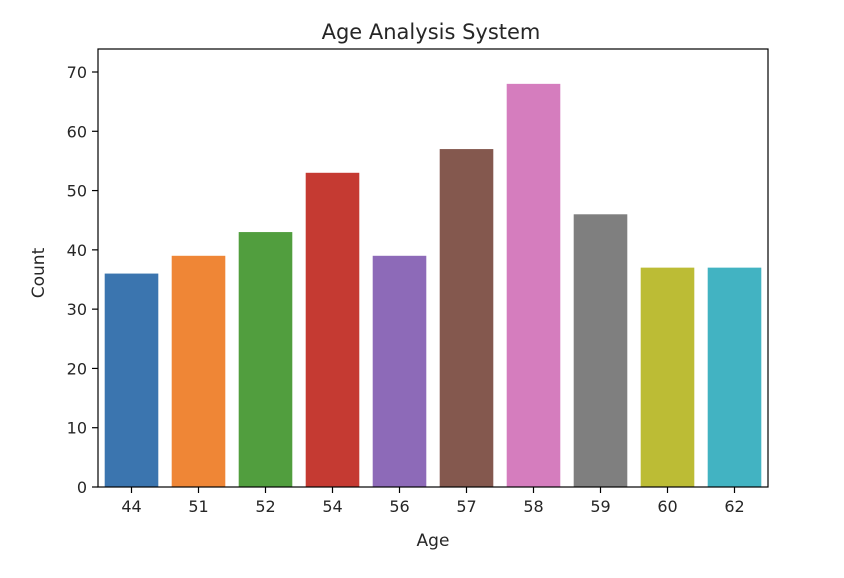 This screenshot has width=844, height=578. Describe the element at coordinates (533, 506) in the screenshot. I see `x-tick-label: 58` at that location.